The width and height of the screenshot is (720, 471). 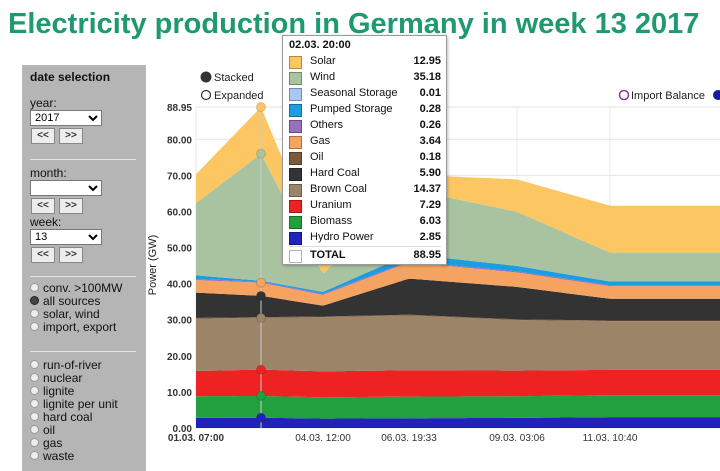 What do you see at coordinates (427, 189) in the screenshot?
I see `series-value: 14.37` at bounding box center [427, 189].